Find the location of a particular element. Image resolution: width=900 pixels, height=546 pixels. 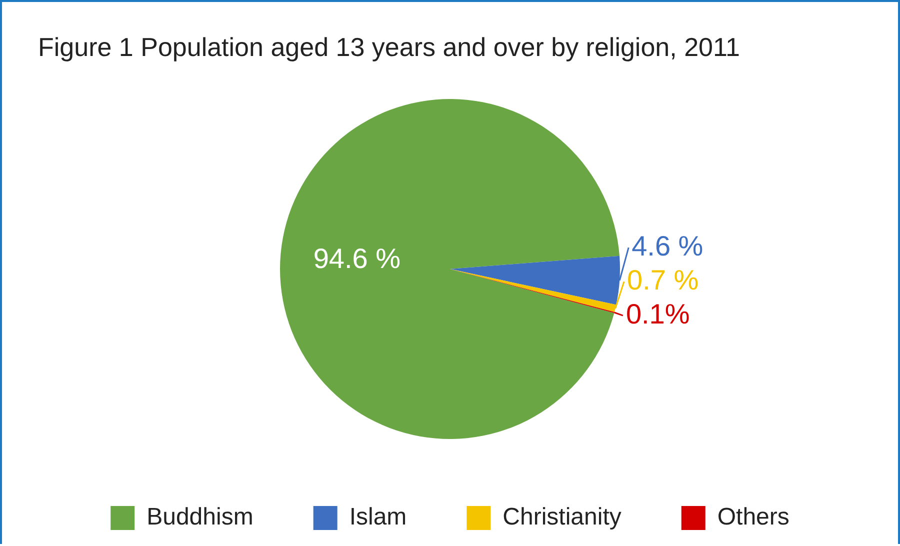

legend-label: Others is located at coordinates (753, 517).